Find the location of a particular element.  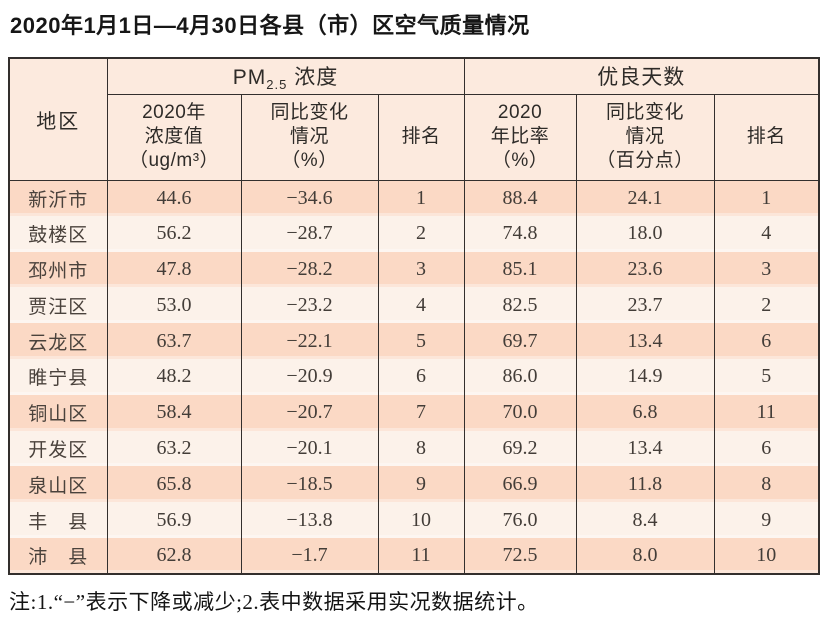

table-row: 沛 县 62.8 −1.7 11 72.5 8.0 10 is located at coordinates (414, 555).